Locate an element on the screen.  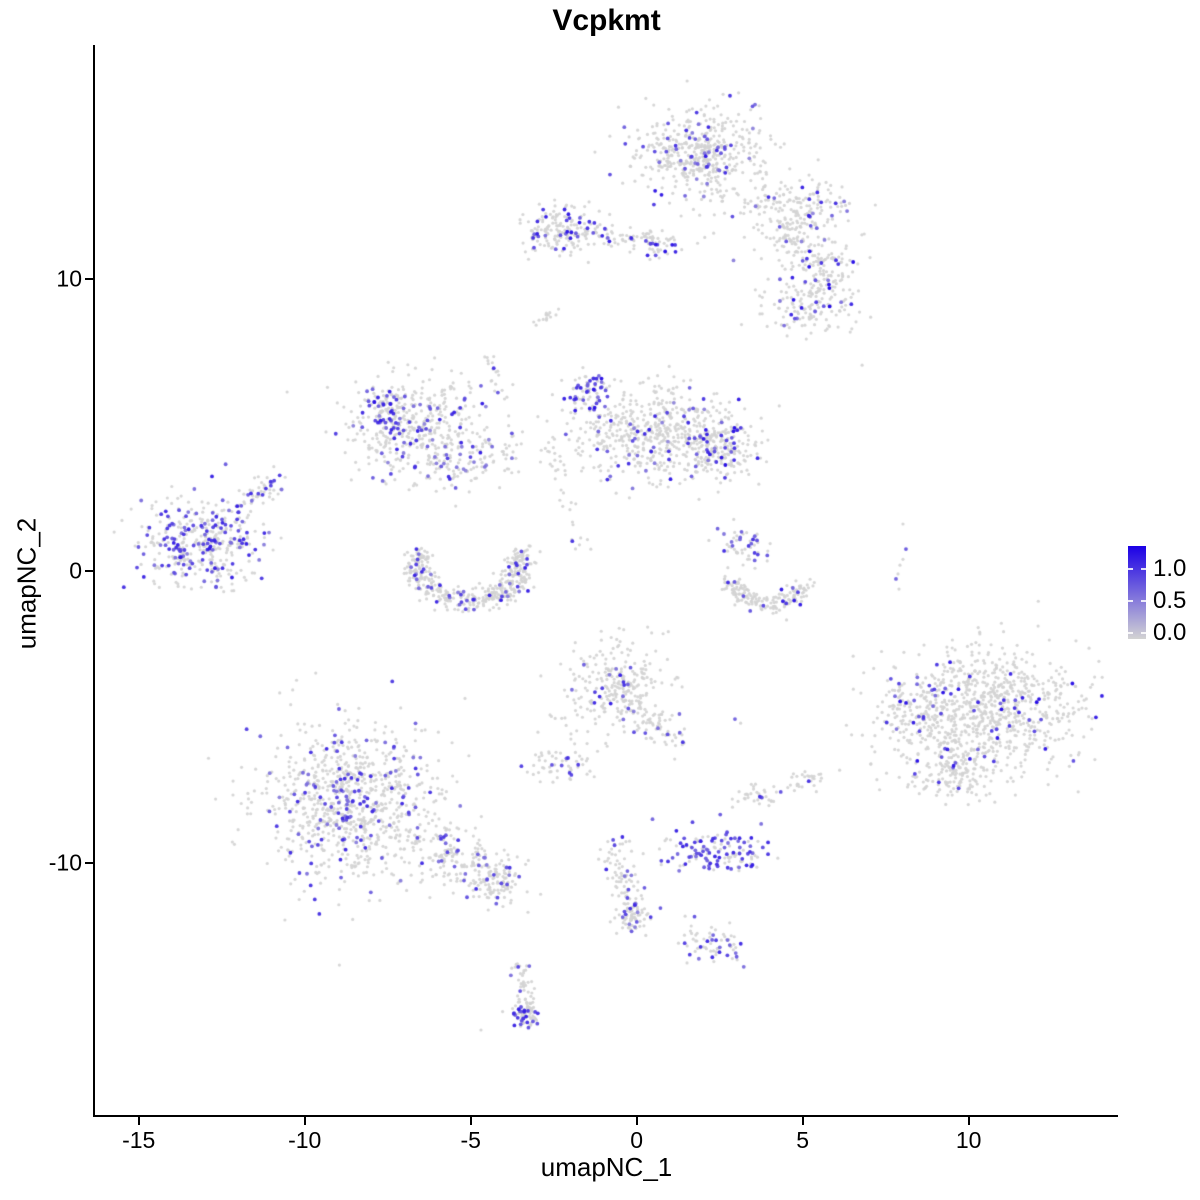
legend-value-label: 0.5 is located at coordinates (1170, 600).